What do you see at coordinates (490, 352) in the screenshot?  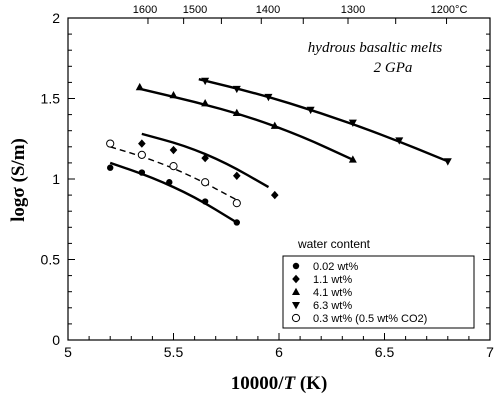 I see `x-tick-label: 7` at bounding box center [490, 352].